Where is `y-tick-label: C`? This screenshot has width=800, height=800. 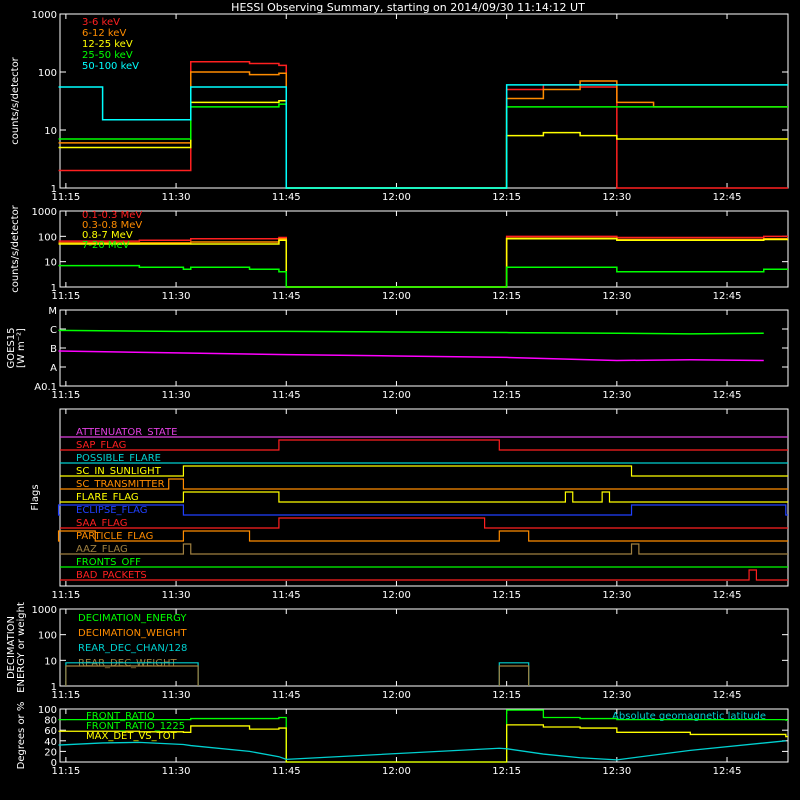 y-tick-label: C is located at coordinates (53, 330).